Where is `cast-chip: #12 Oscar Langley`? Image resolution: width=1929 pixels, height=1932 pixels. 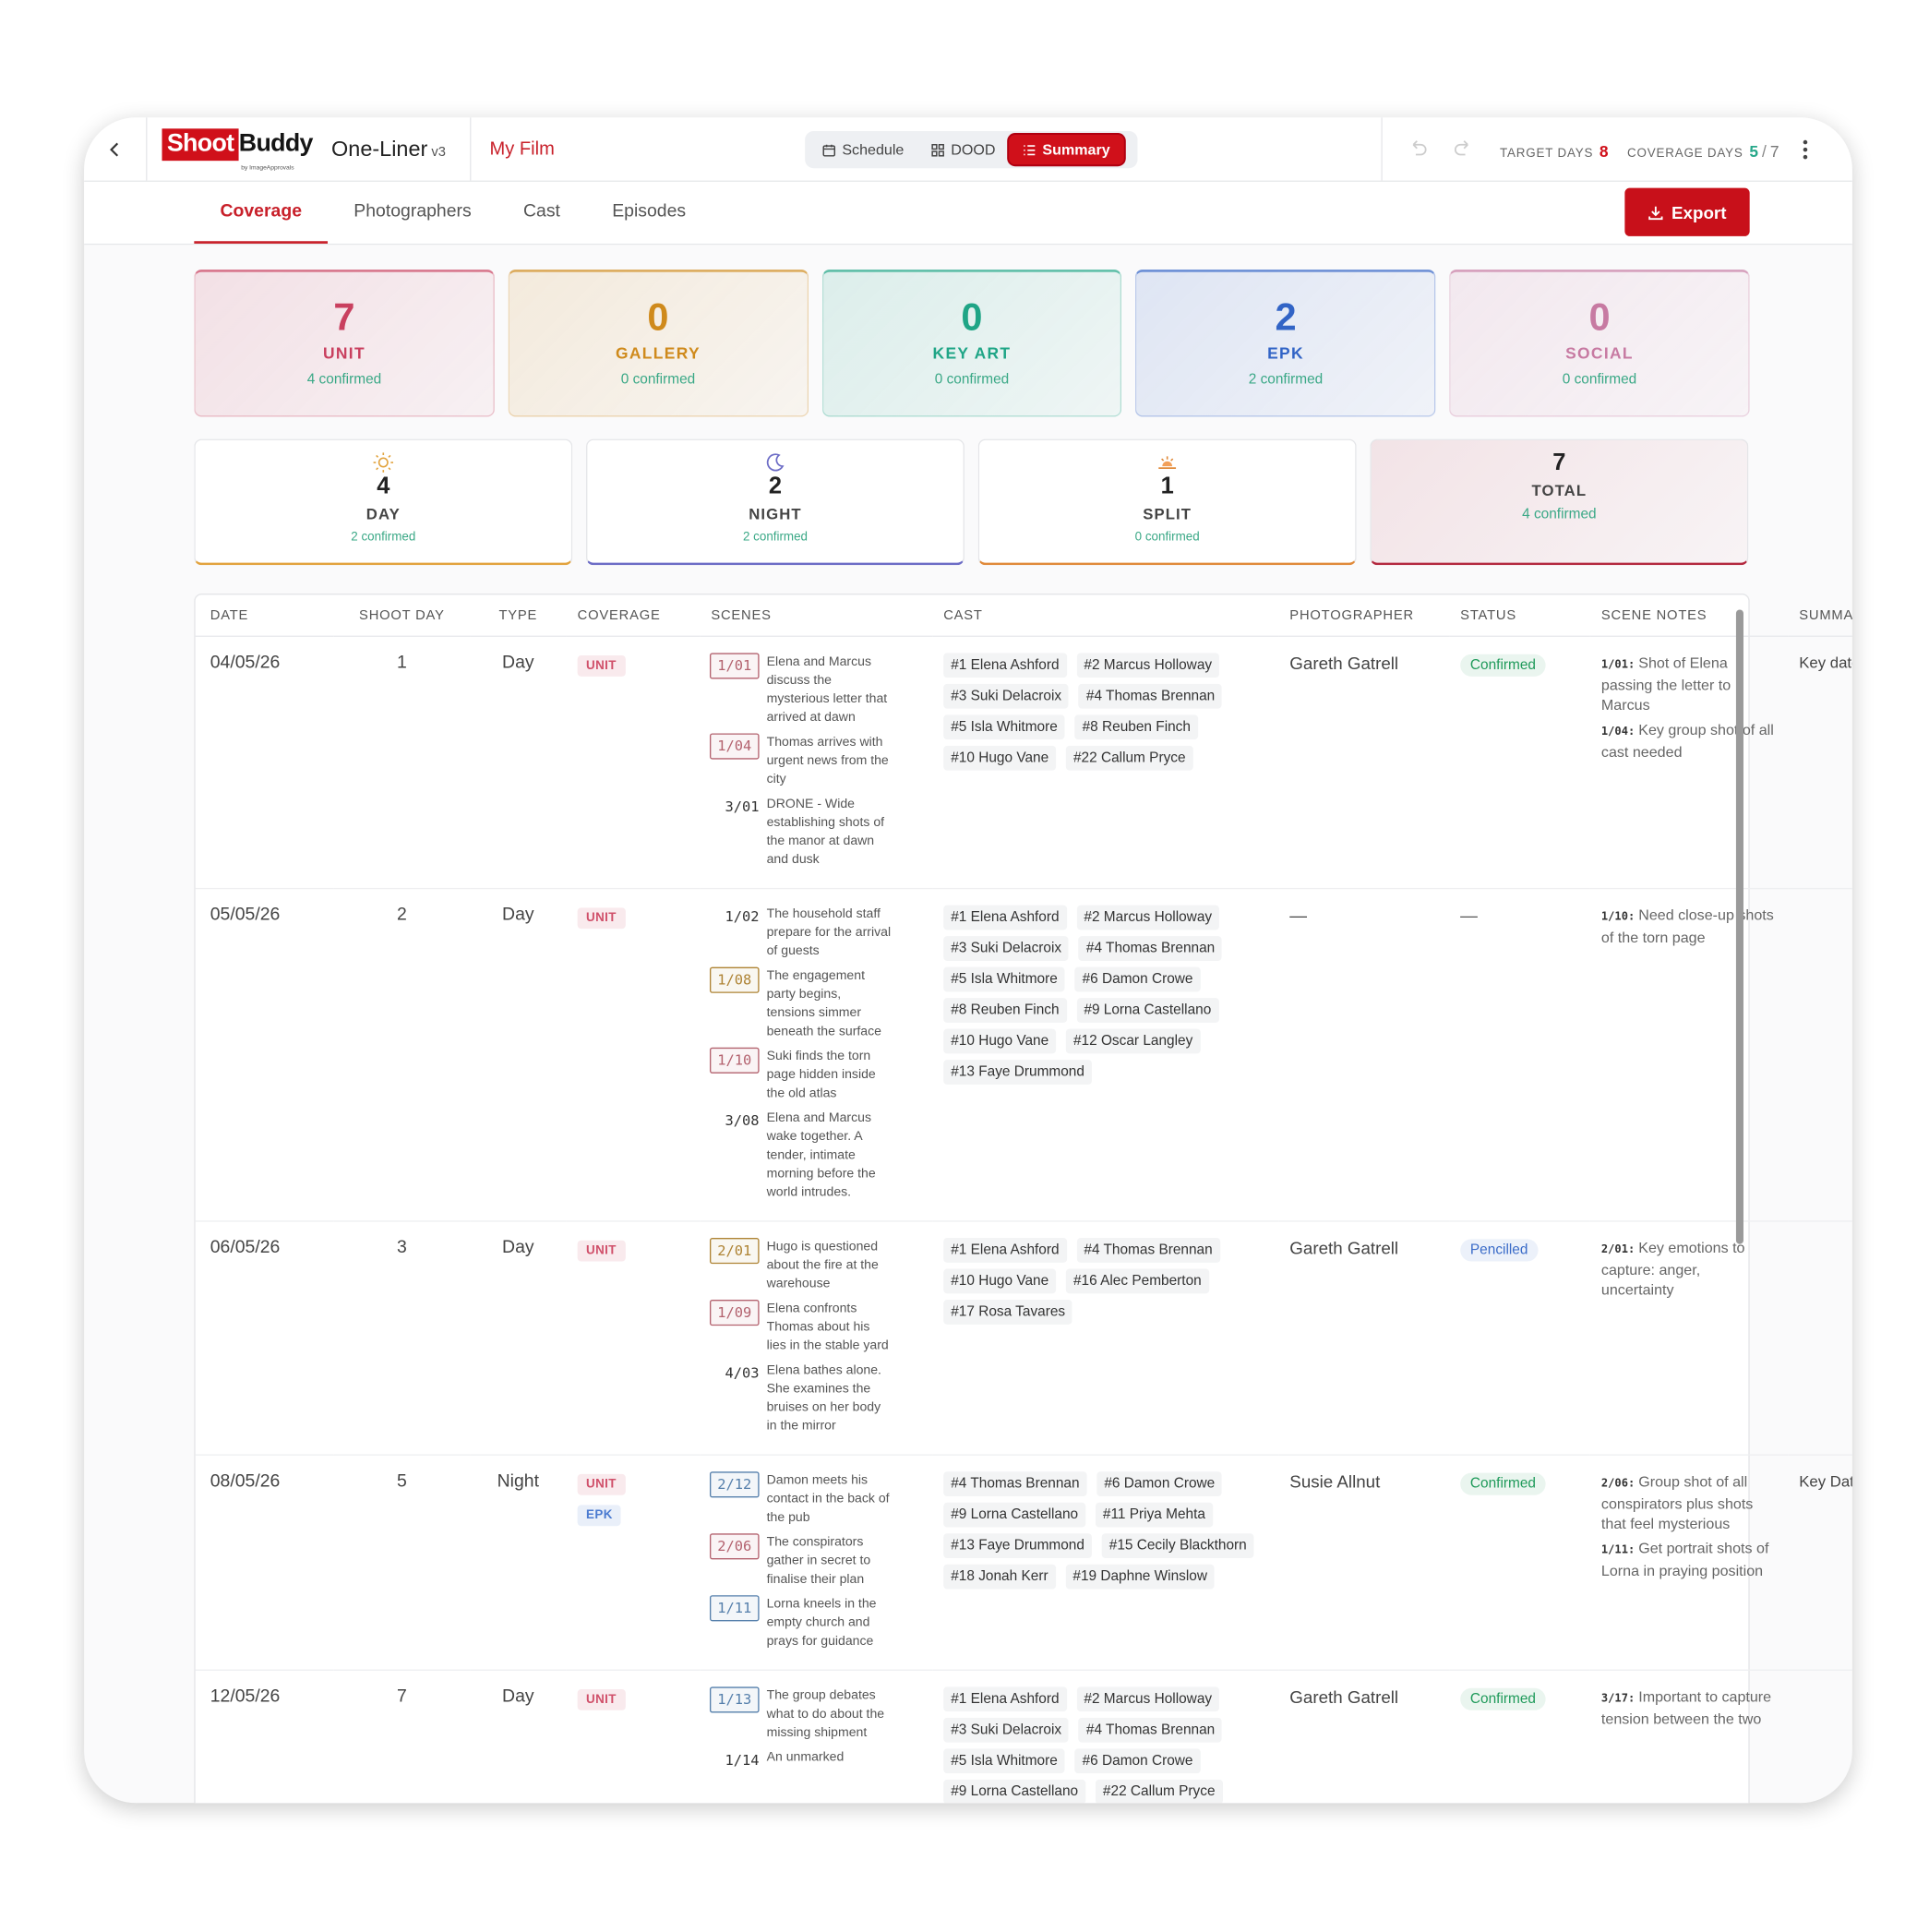 cast-chip: #12 Oscar Langley is located at coordinates (1133, 1041).